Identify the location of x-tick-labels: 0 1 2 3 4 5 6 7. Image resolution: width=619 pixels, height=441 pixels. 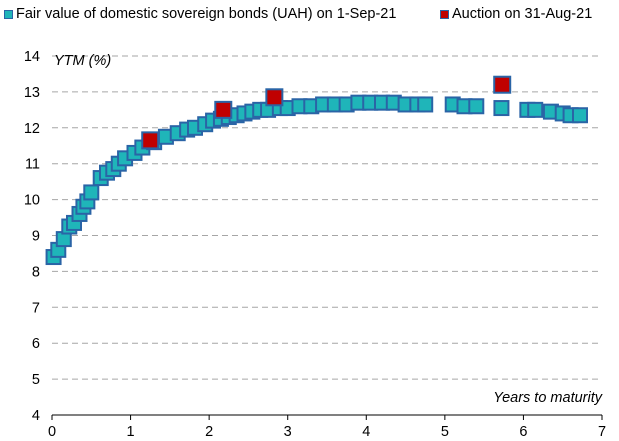
(327, 427).